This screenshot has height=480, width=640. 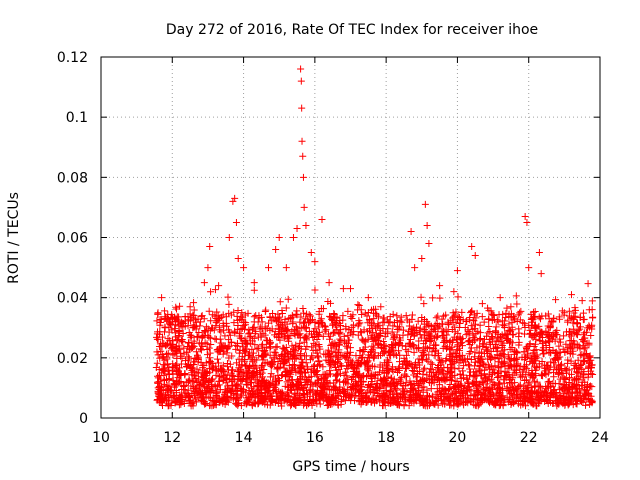 I want to click on x-tick-labels: 10 12 14 16 18 20 22 24, so click(x=350, y=438).